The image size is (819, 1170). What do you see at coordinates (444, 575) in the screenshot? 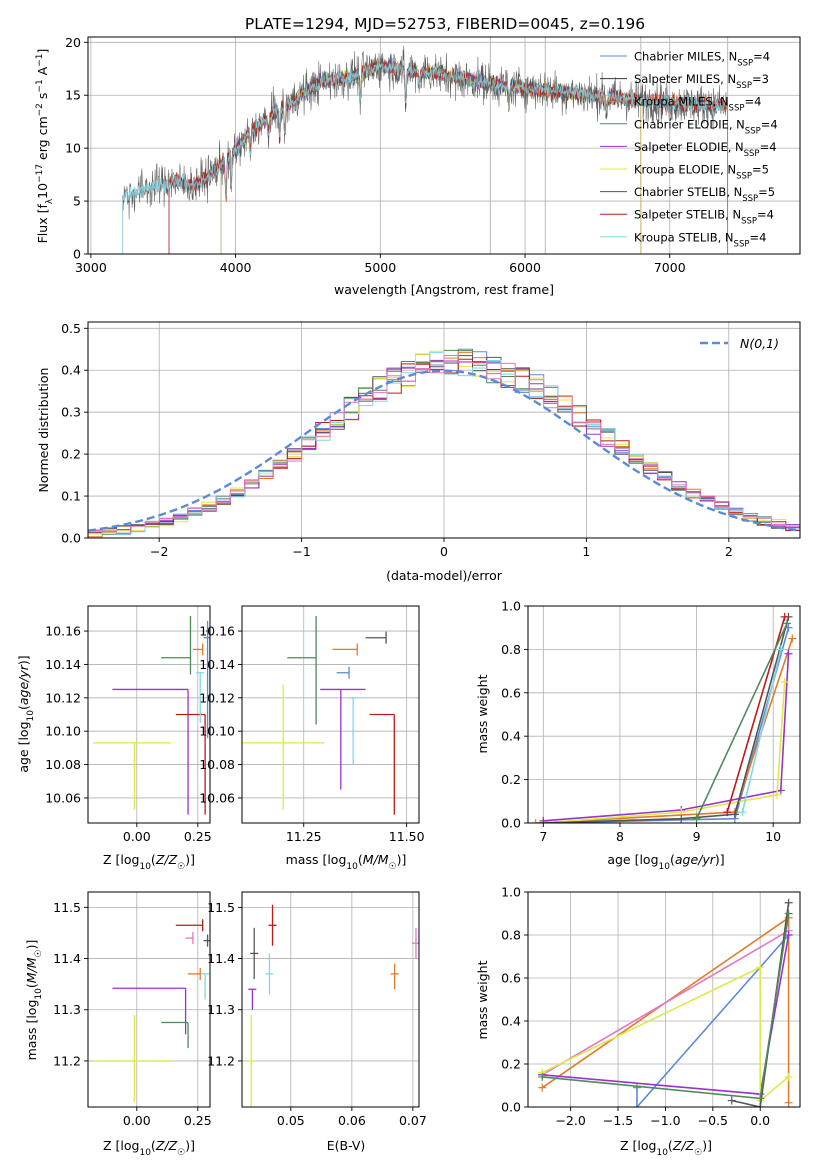
I see `x-axis-label: (data-model)/error` at bounding box center [444, 575].